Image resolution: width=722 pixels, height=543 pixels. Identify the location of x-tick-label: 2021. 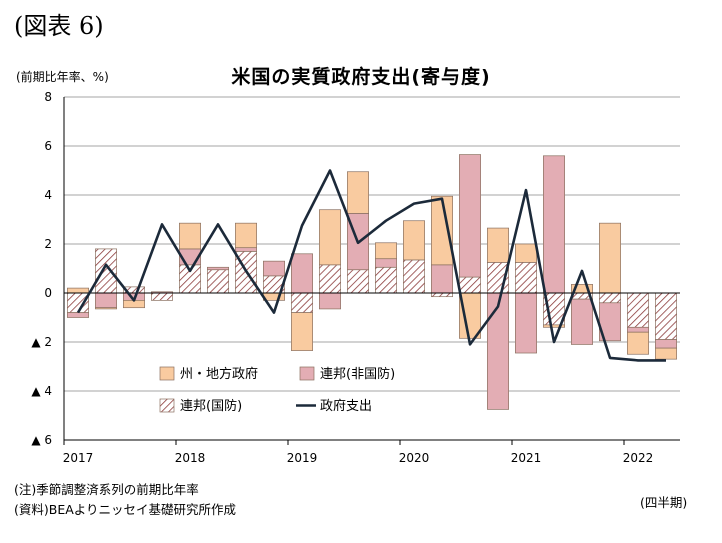
(526, 458).